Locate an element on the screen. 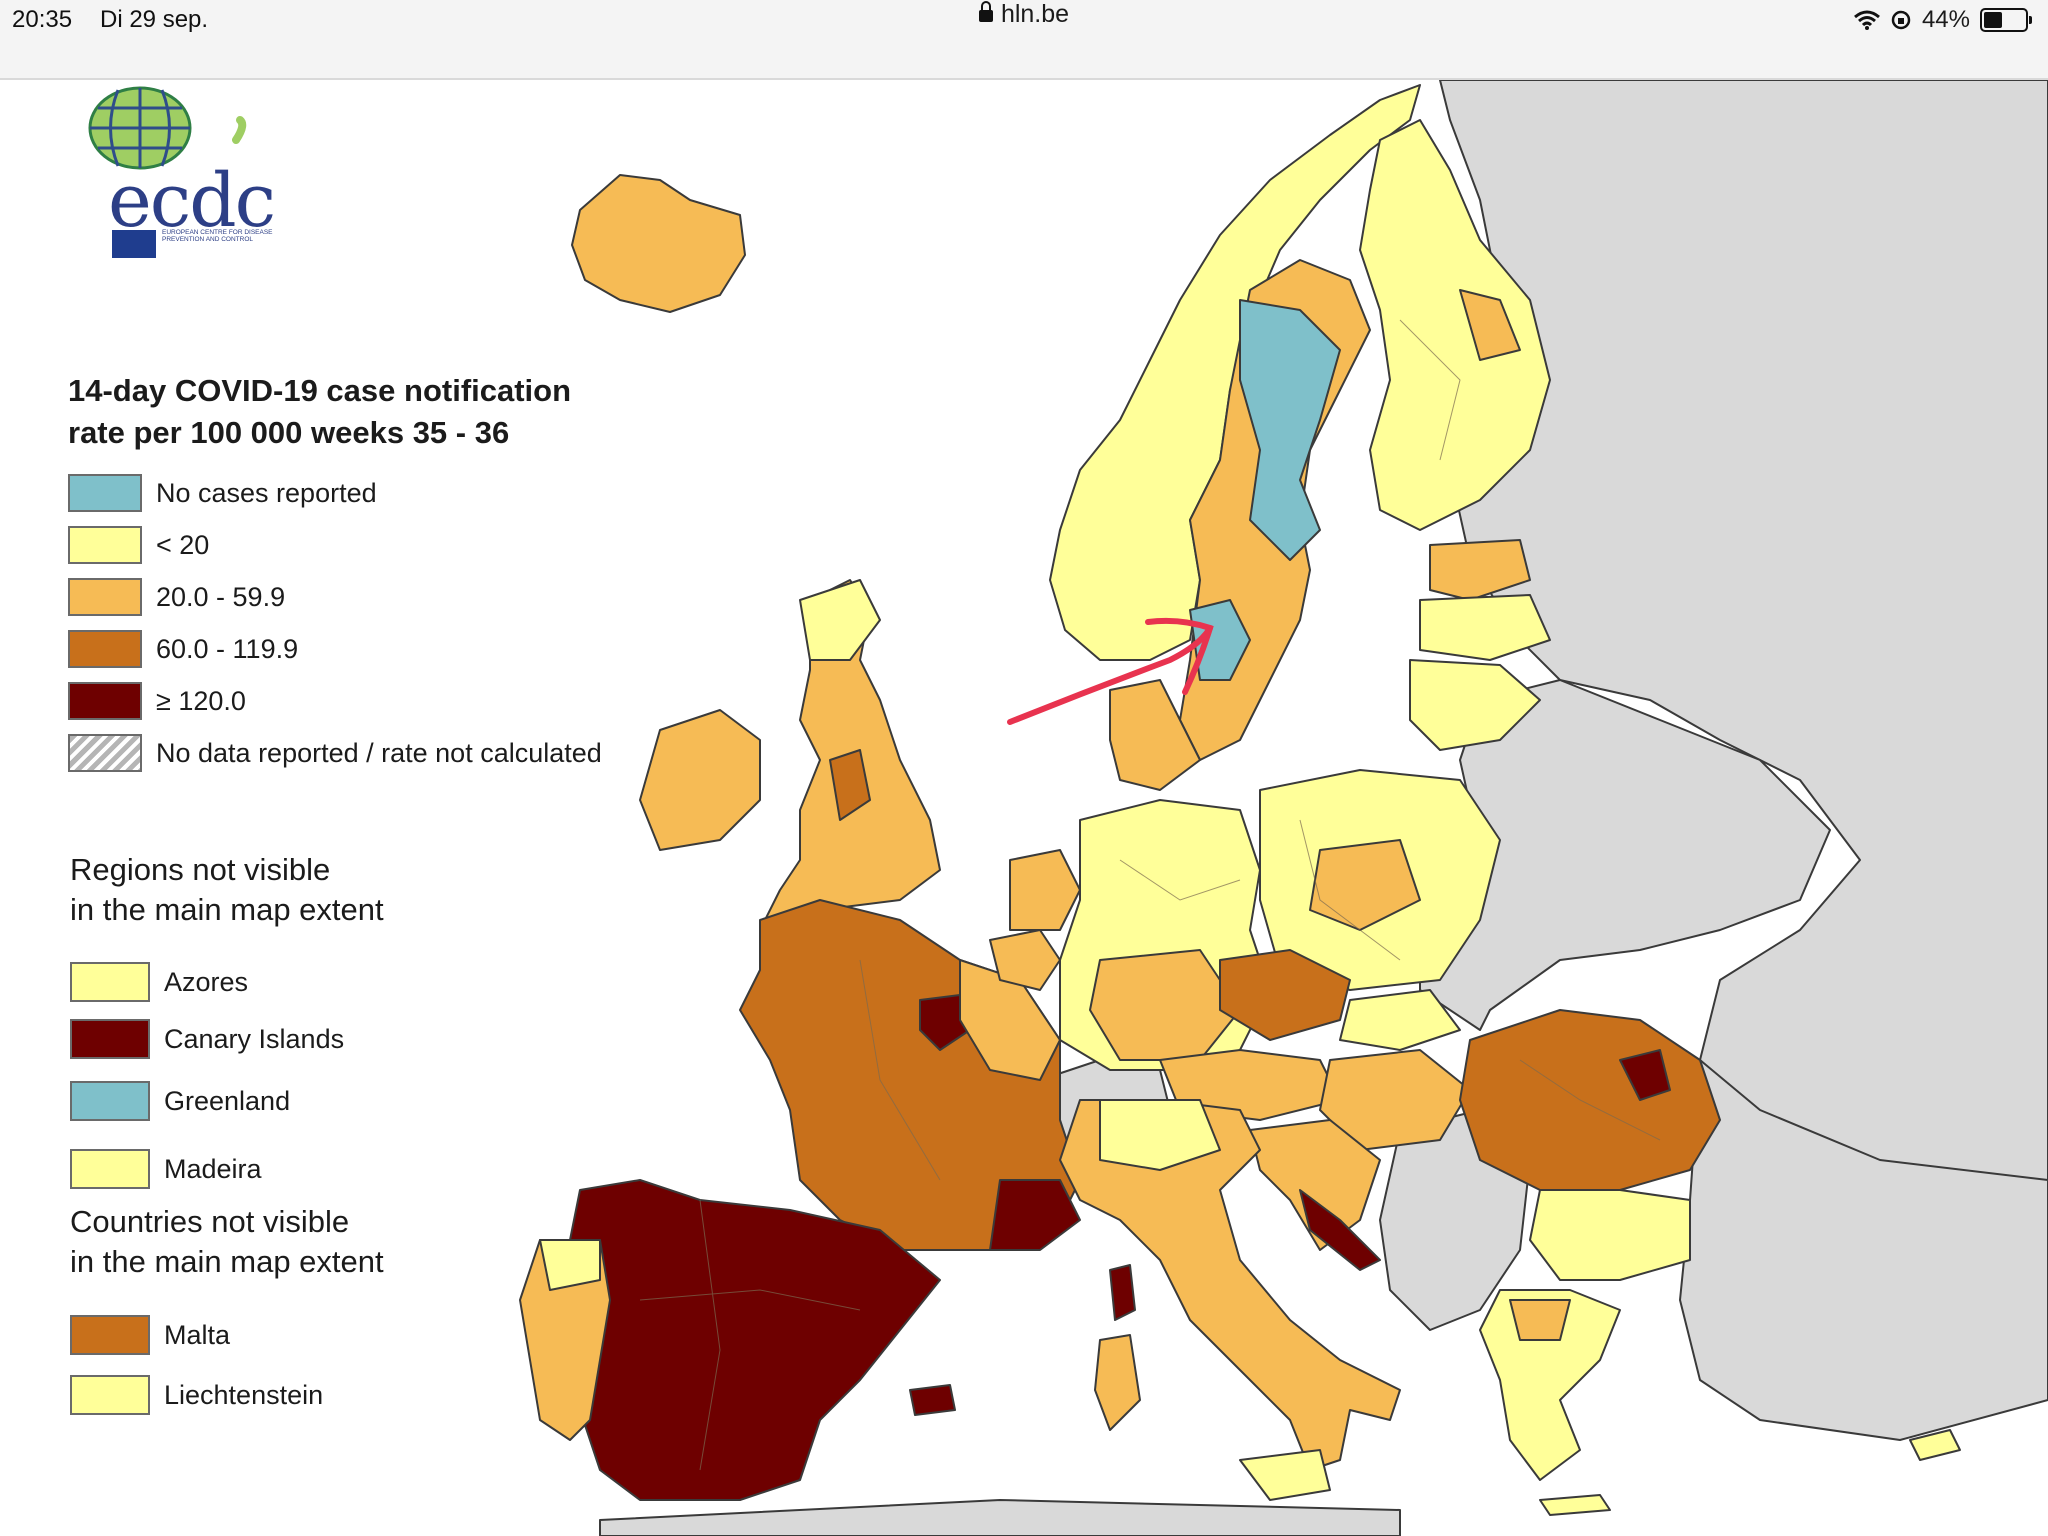 Image resolution: width=2048 pixels, height=1536 pixels. greece-north is located at coordinates (1540, 1320).